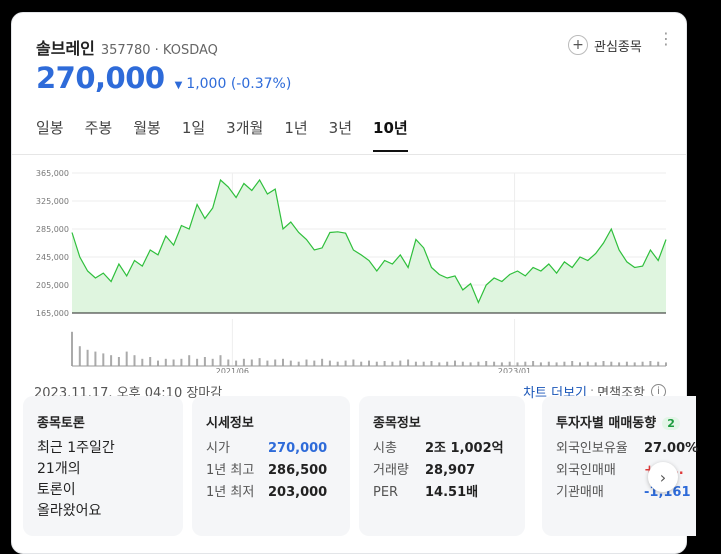 The width and height of the screenshot is (721, 554). Describe the element at coordinates (391, 470) in the screenshot. I see `company-key: 거래량` at that location.